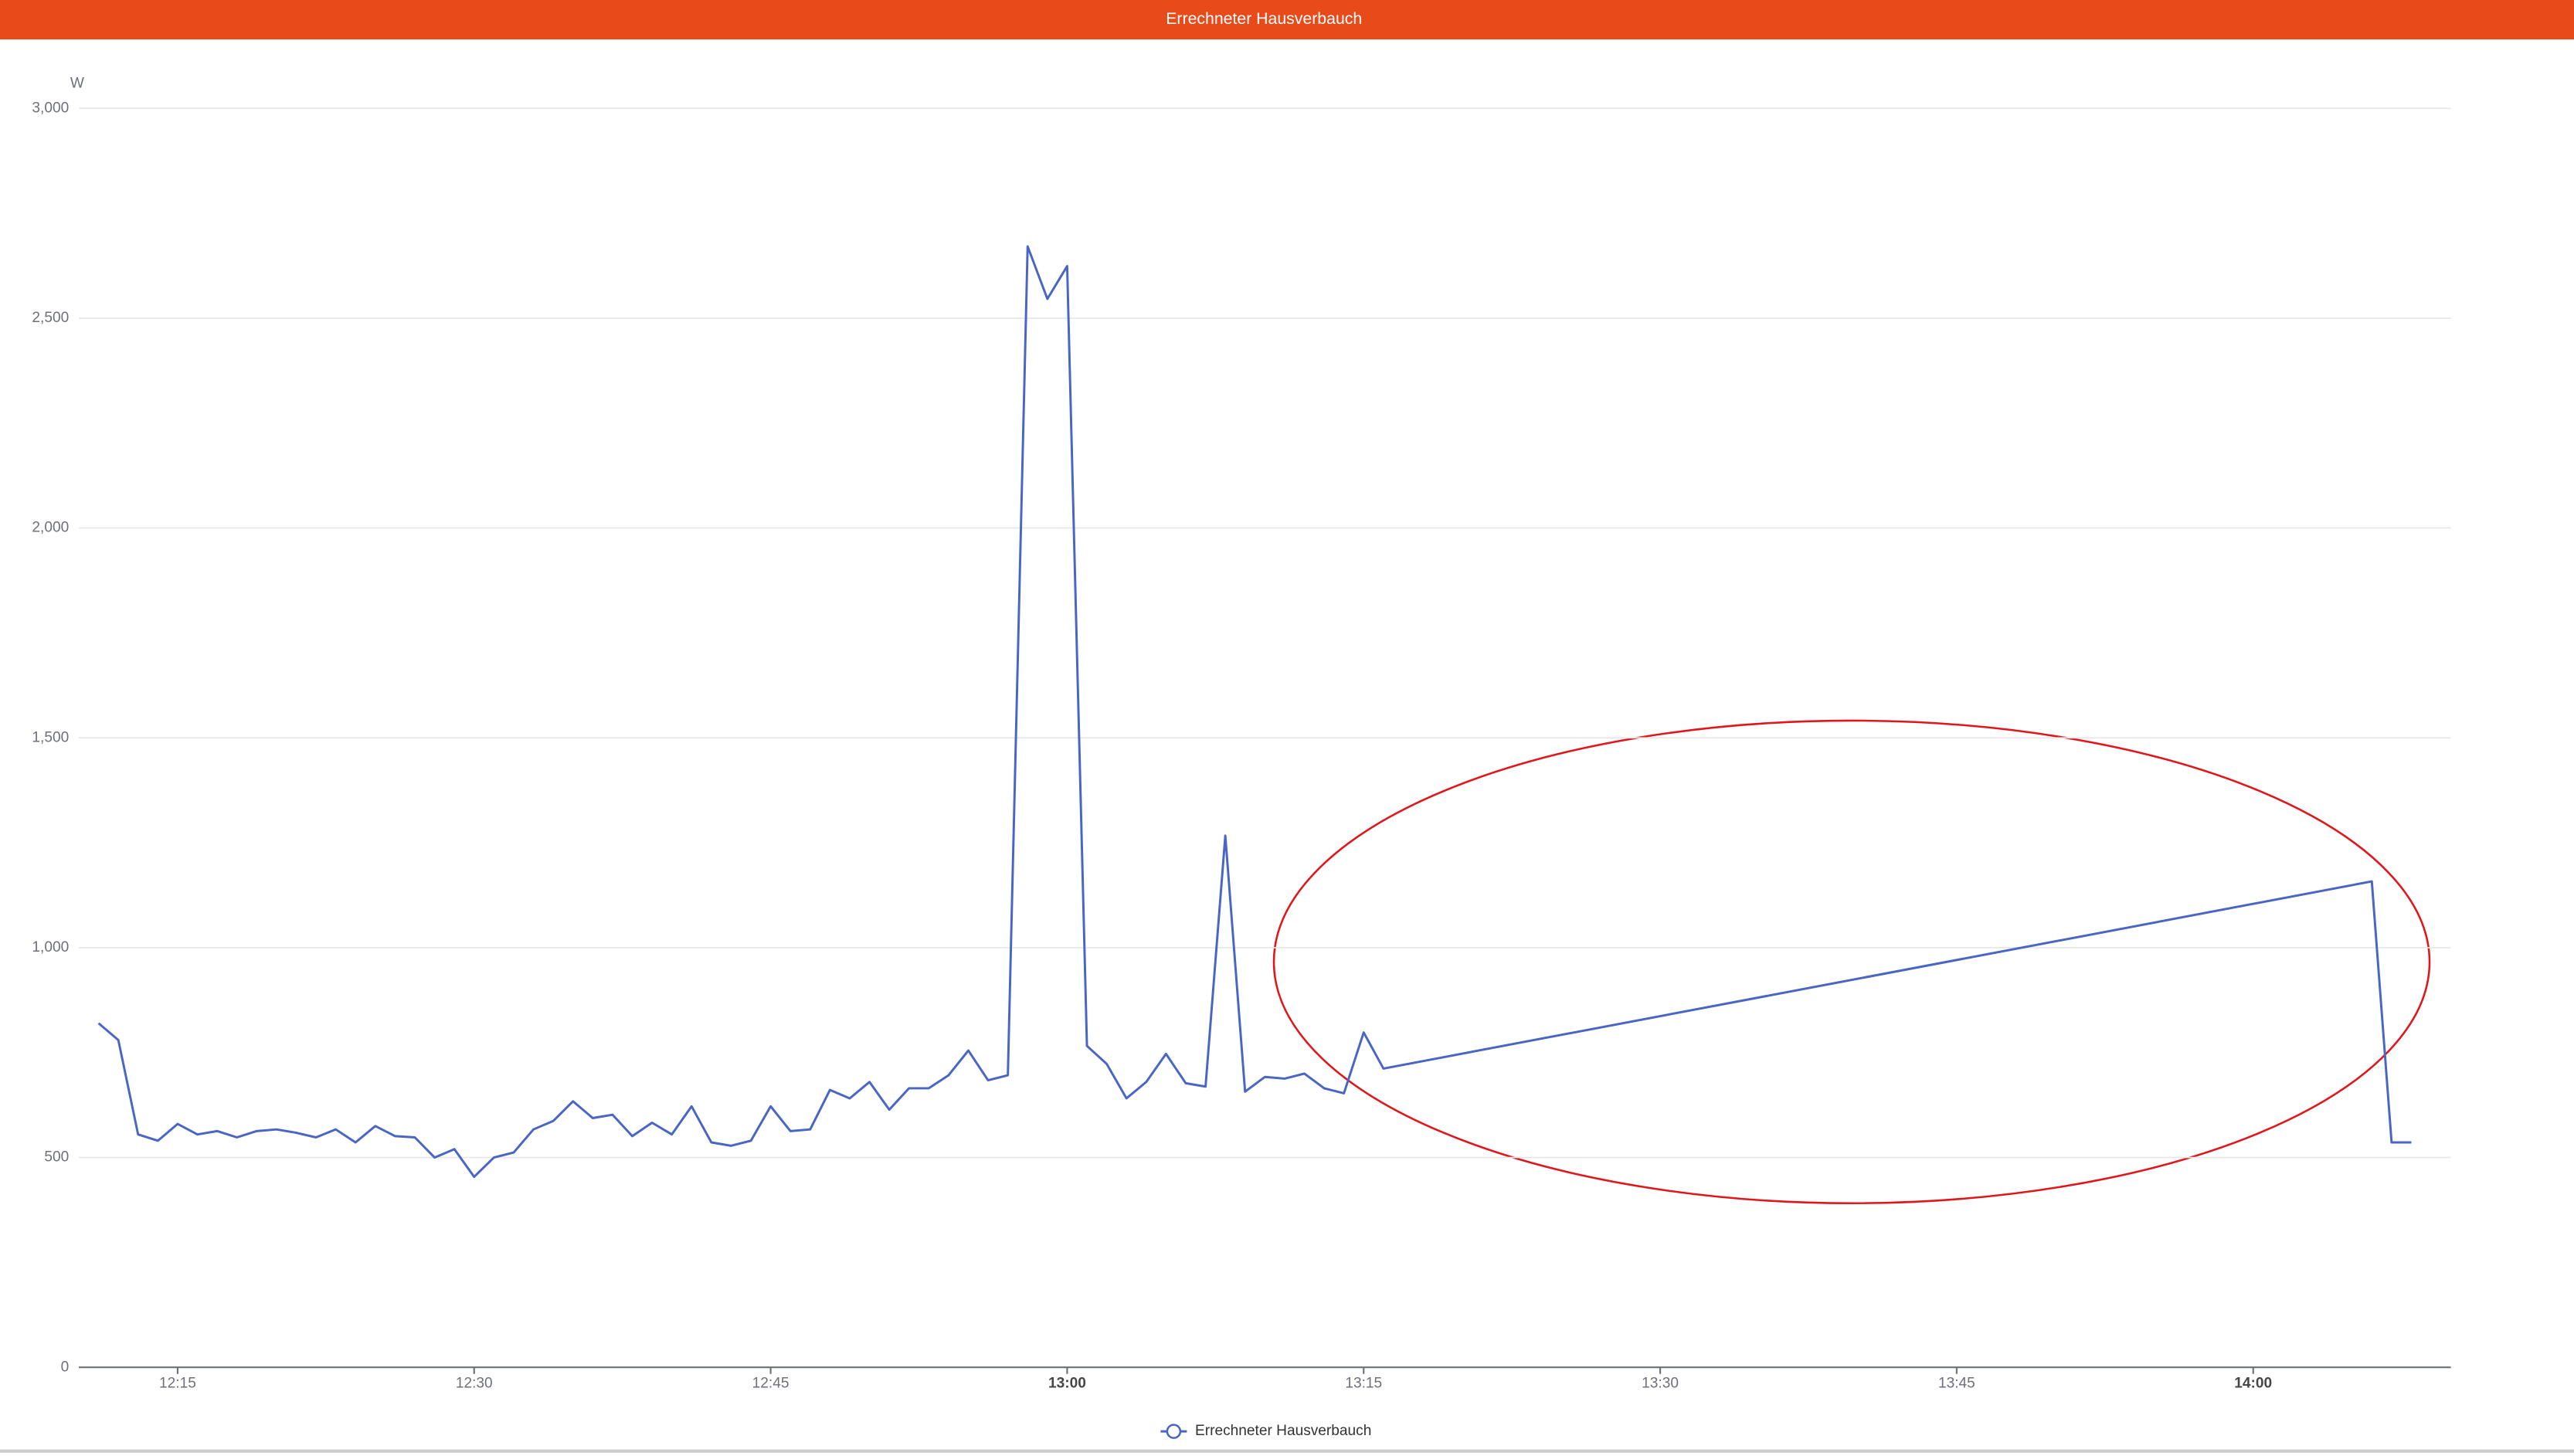 The width and height of the screenshot is (2574, 1456). What do you see at coordinates (77, 83) in the screenshot?
I see `y-axis-unit: W` at bounding box center [77, 83].